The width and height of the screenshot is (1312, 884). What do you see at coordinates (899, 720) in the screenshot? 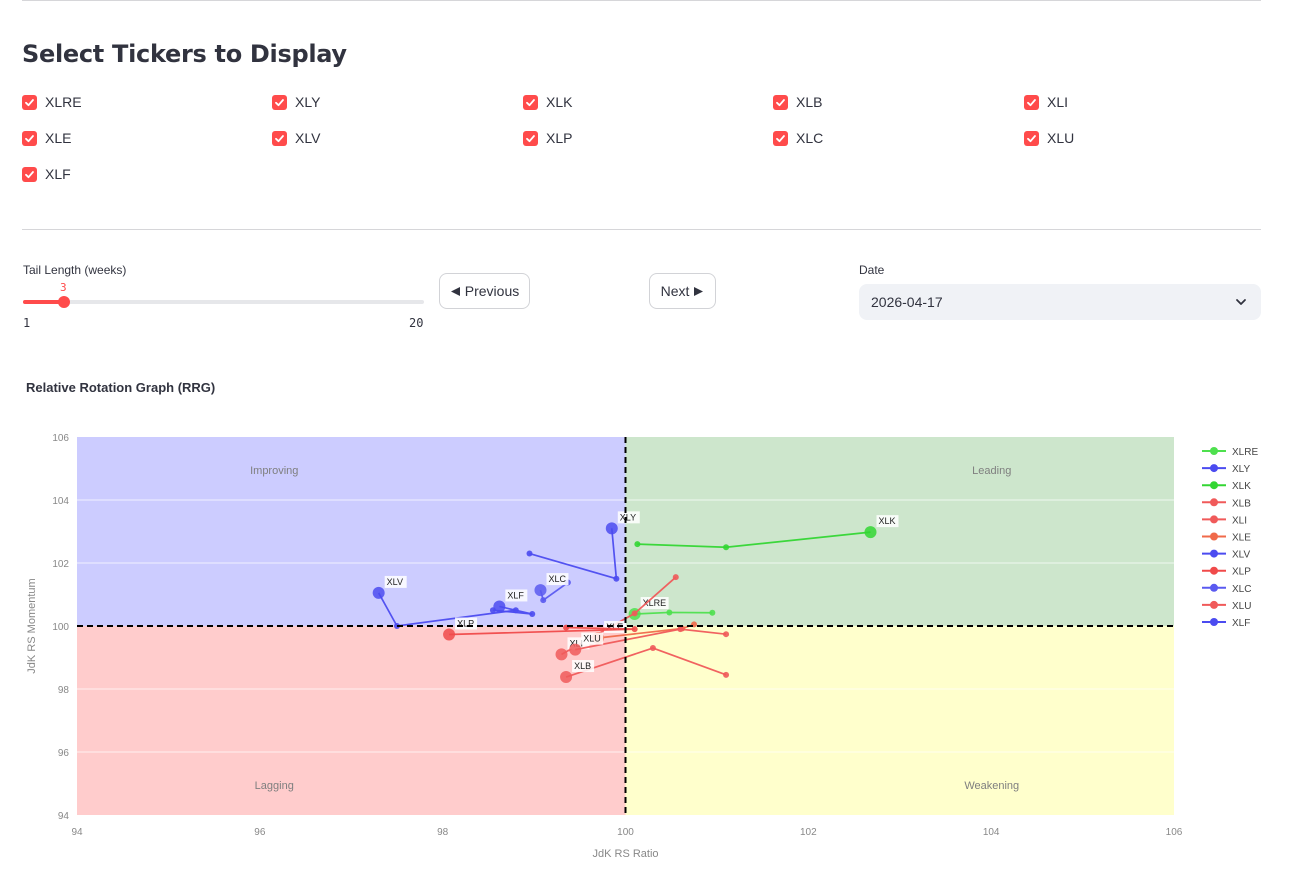
I see `quadrant-weakening` at bounding box center [899, 720].